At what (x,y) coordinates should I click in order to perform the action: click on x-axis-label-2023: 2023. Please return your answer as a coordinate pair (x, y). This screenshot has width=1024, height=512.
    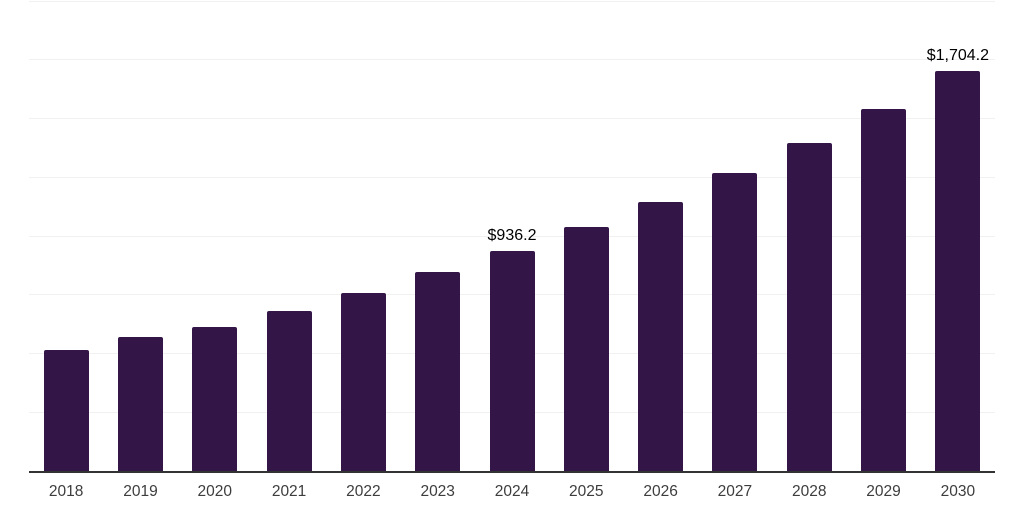
    Looking at the image, I should click on (437, 491).